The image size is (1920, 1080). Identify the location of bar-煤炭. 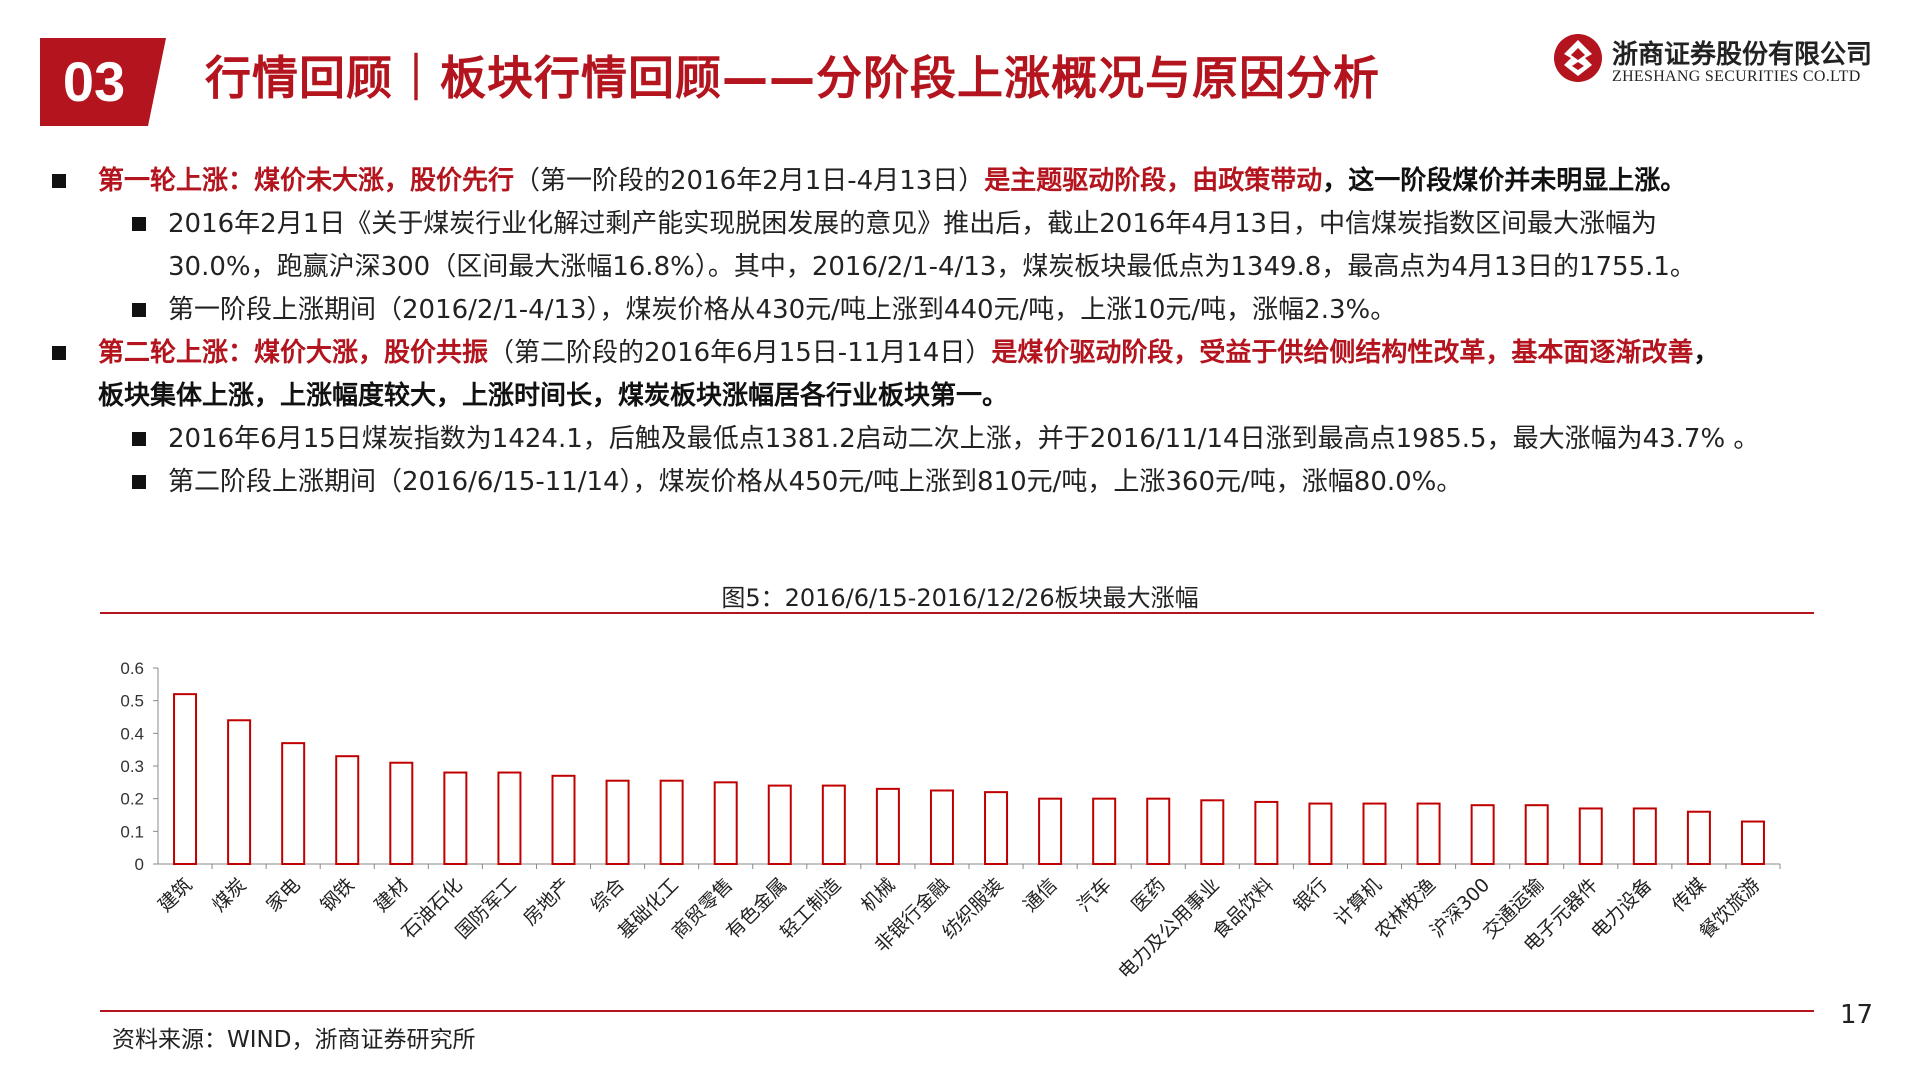
(239, 792).